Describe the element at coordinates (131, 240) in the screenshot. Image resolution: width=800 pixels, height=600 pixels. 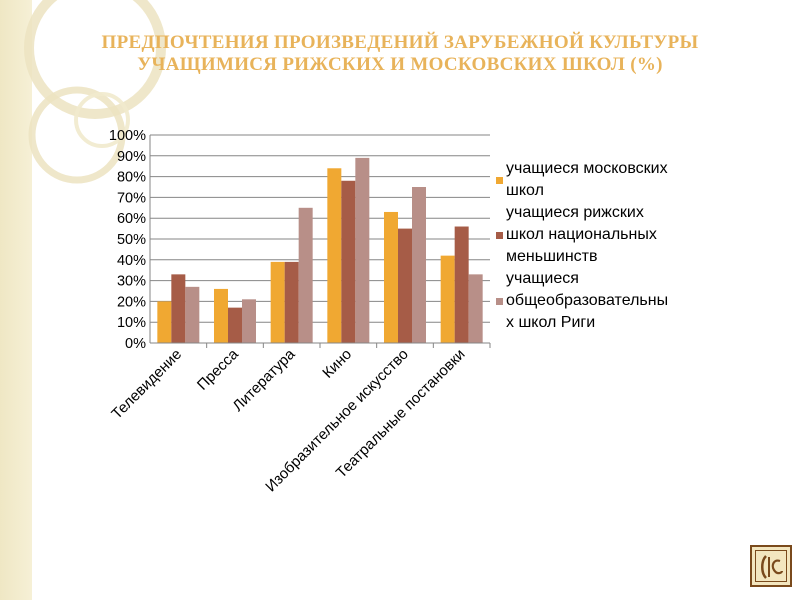
I see `y-tick-label: 50%` at that location.